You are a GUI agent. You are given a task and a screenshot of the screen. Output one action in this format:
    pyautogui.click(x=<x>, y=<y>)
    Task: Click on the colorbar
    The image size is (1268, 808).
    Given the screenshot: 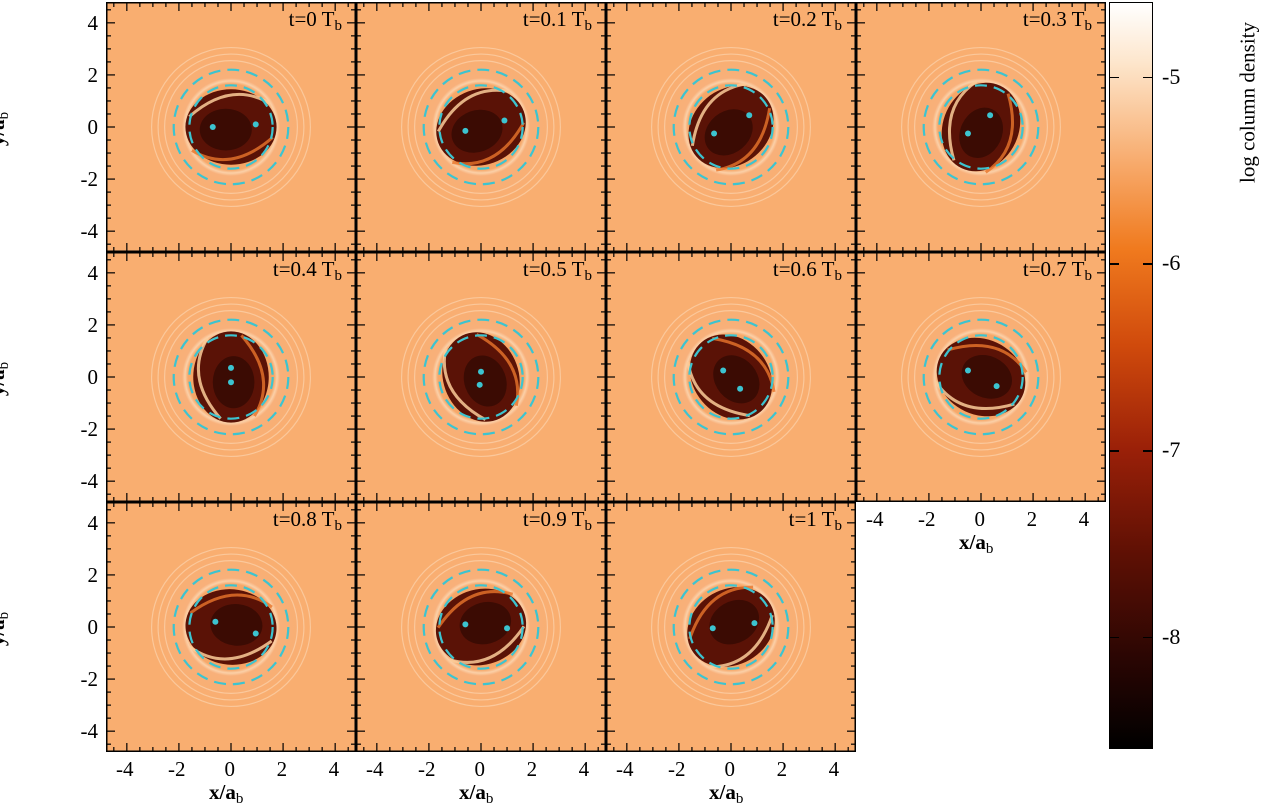 What is the action you would take?
    pyautogui.click(x=1131, y=375)
    